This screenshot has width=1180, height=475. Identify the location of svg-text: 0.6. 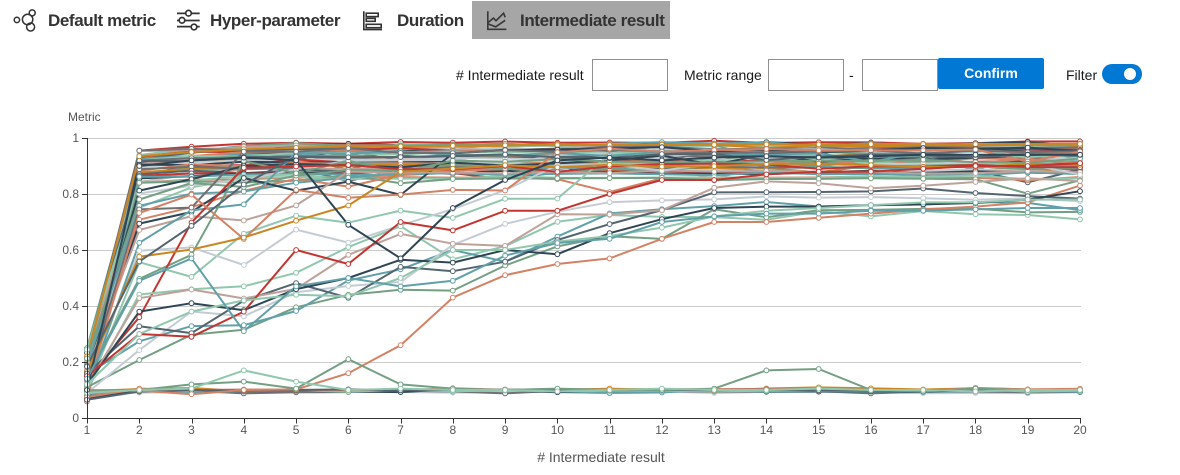
(70, 250).